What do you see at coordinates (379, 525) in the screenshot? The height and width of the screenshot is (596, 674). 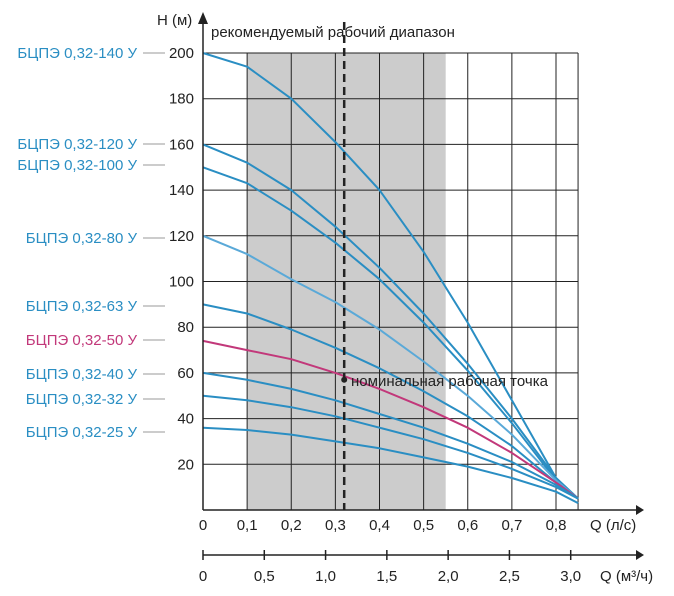 I see `x-tick-label: 0,4` at bounding box center [379, 525].